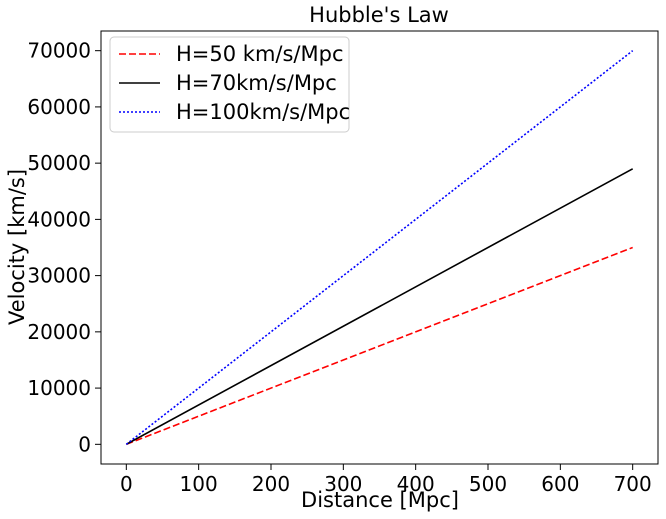 The width and height of the screenshot is (666, 519). Describe the element at coordinates (379, 15) in the screenshot. I see `chart-title: Hubble's Law` at that location.